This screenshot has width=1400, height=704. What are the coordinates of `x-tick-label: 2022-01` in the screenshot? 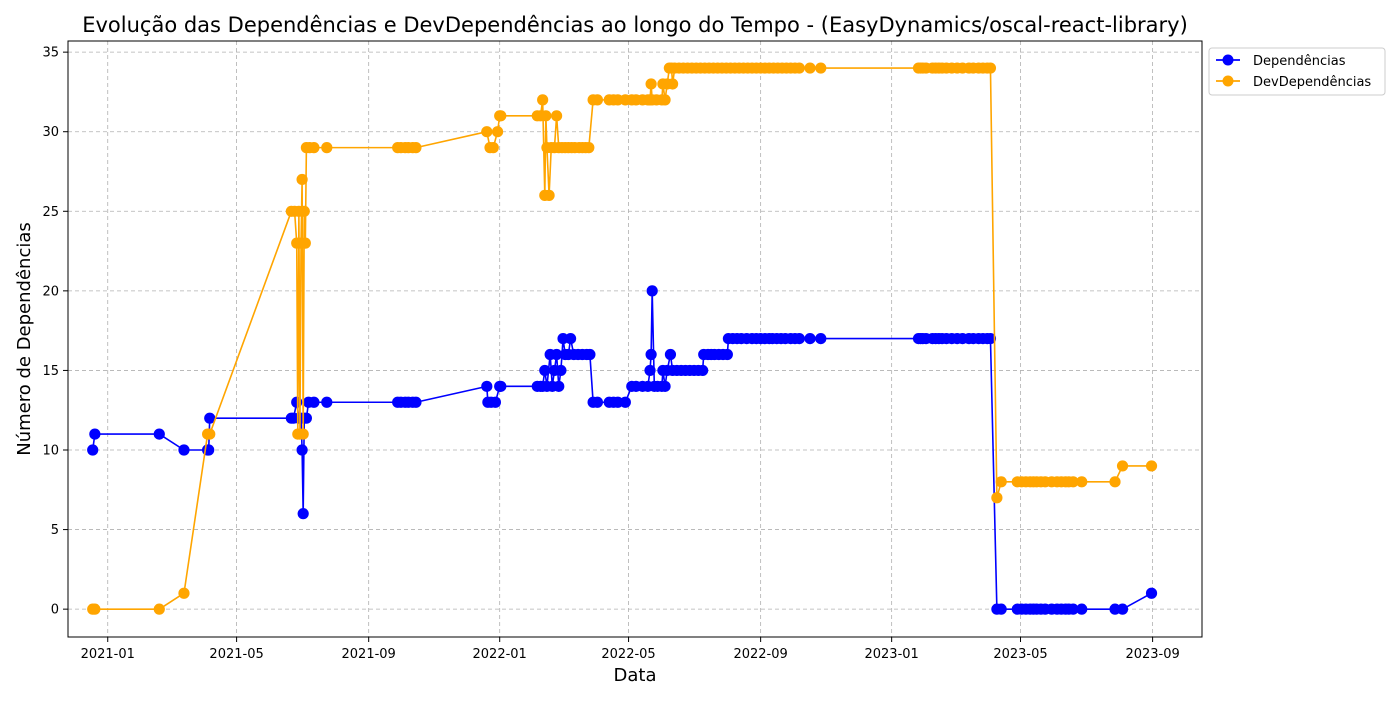 It's located at (500, 654).